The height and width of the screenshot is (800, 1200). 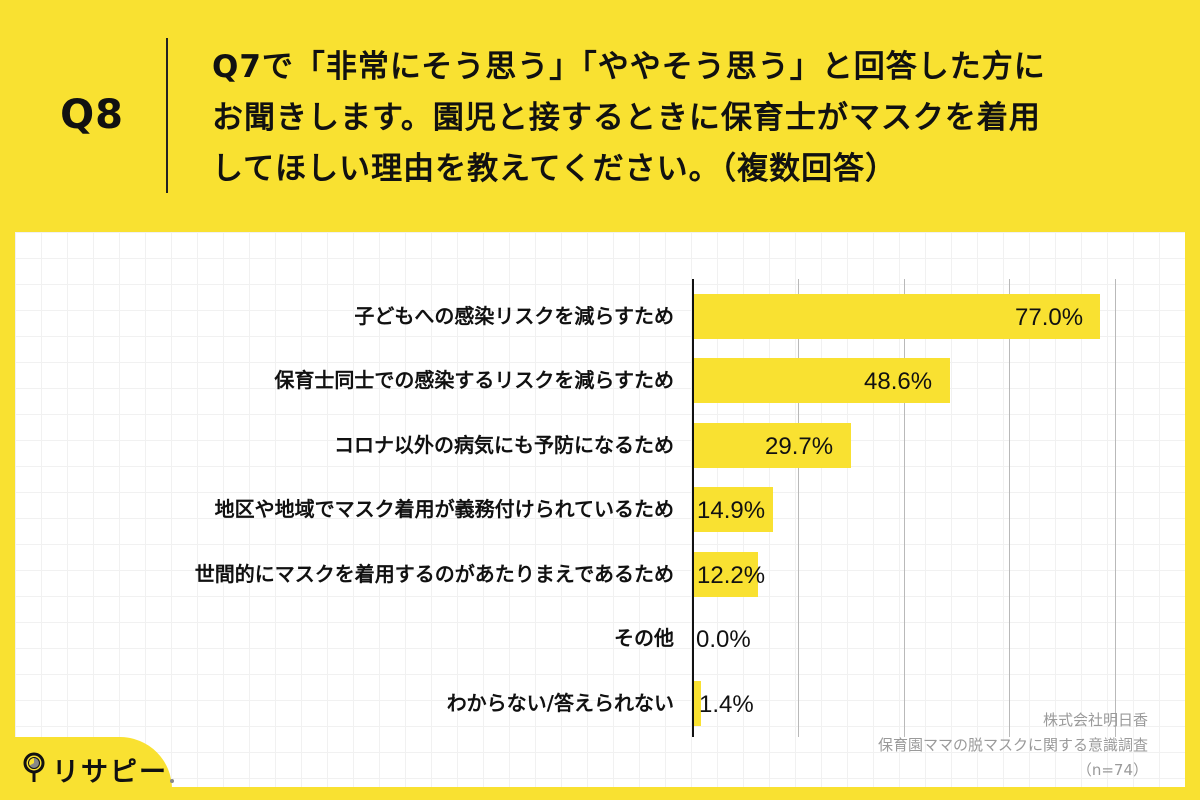 I want to click on category-label: 世間的にマスクを着用するのがあたりまえであるため, so click(x=434, y=574).